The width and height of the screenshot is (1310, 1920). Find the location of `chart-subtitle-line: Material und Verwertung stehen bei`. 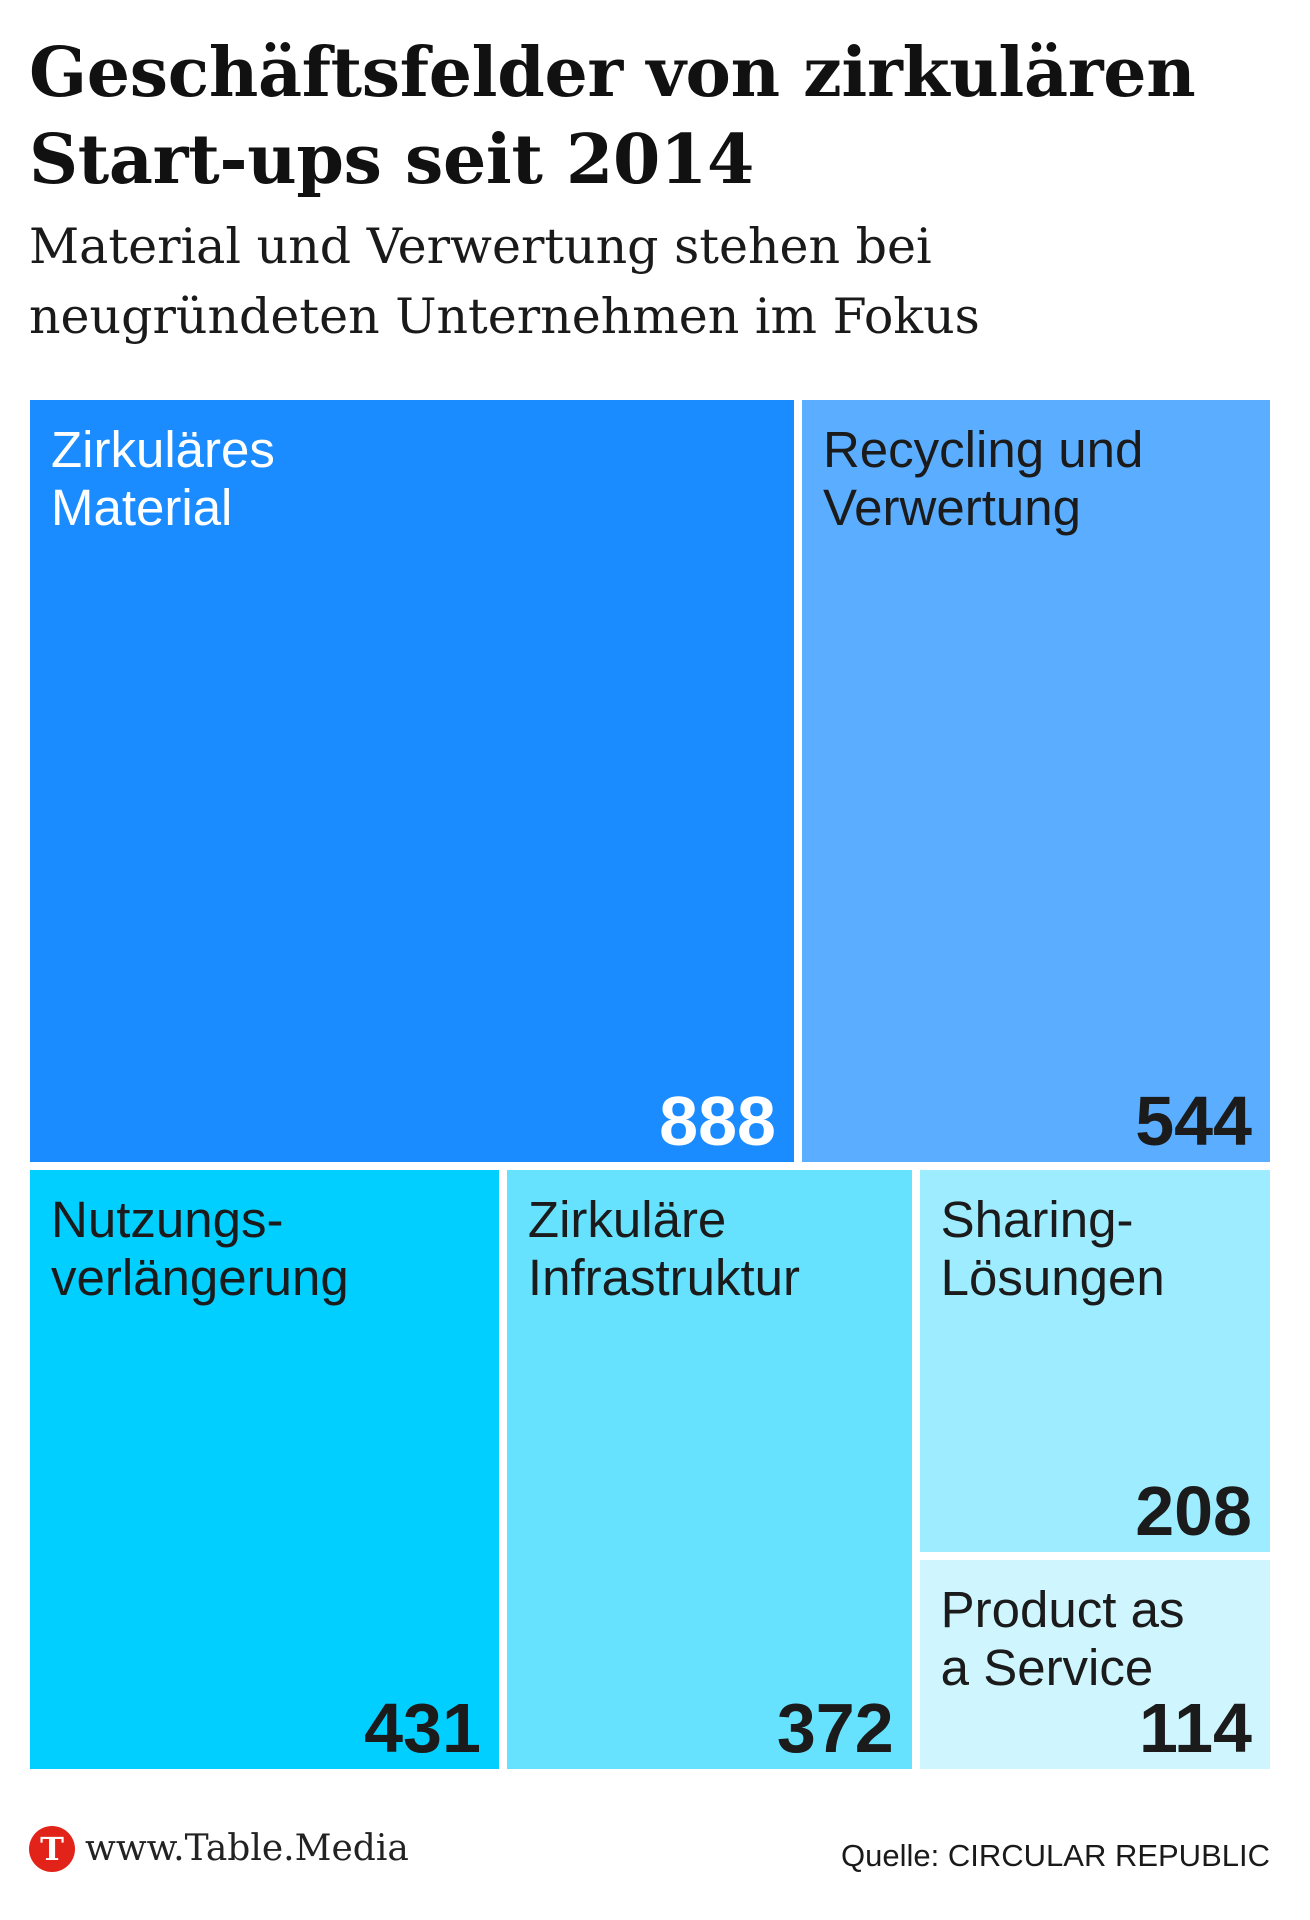

chart-subtitle-line: Material und Verwertung stehen bei is located at coordinates (480, 246).